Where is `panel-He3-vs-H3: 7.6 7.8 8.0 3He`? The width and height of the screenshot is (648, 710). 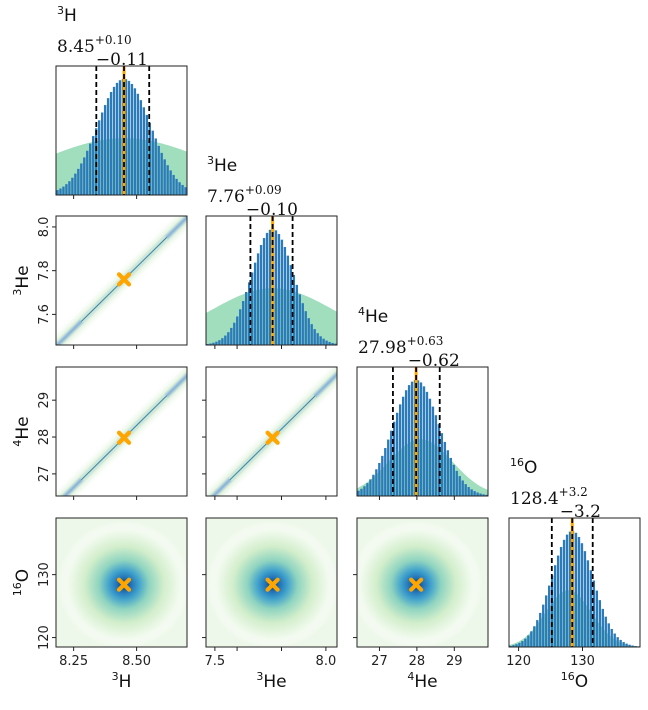 panel-He3-vs-H3: 7.6 7.8 8.0 3He is located at coordinates (99, 282).